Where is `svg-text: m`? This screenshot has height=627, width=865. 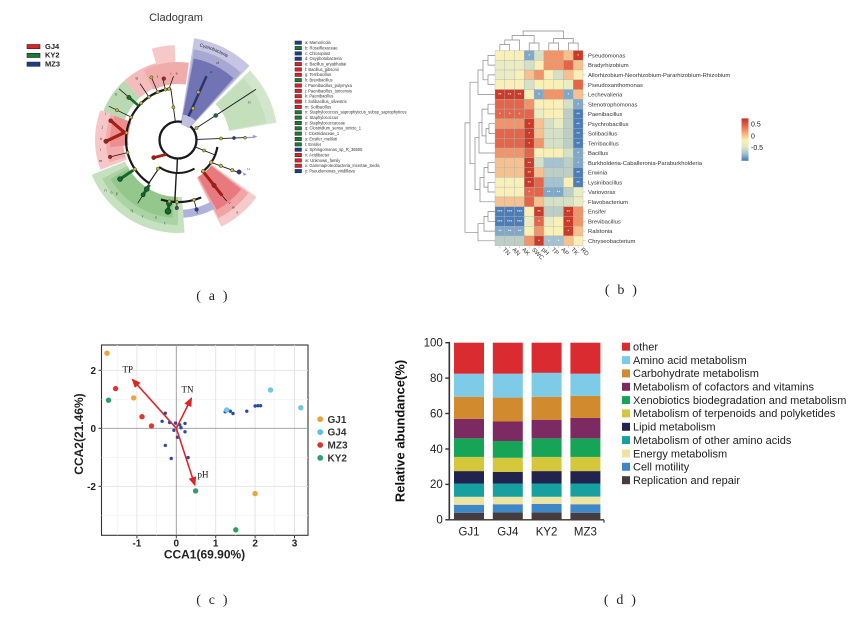 svg-text: m is located at coordinates (101, 160).